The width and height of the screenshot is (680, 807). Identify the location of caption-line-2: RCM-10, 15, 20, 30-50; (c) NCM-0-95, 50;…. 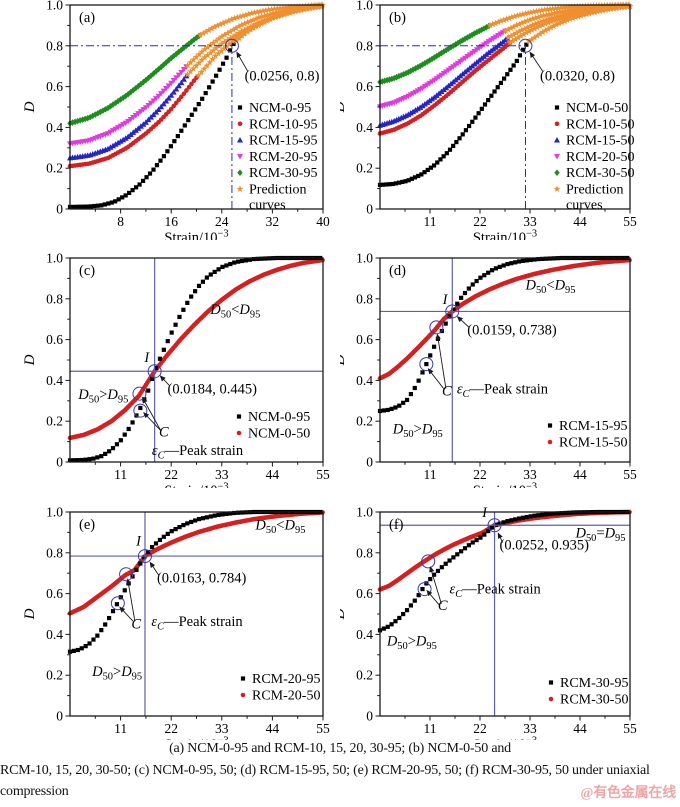
(325, 770).